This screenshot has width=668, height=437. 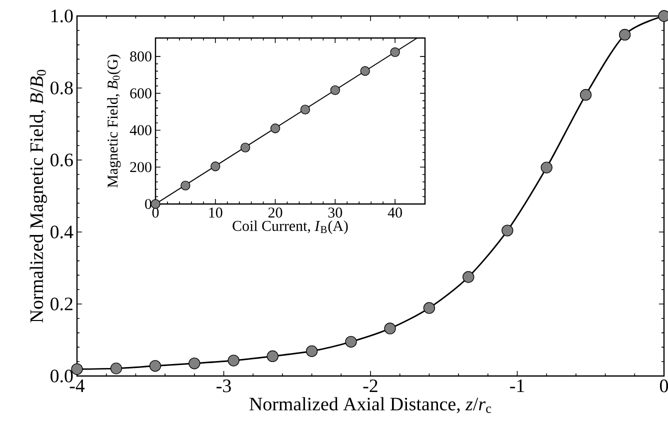 What do you see at coordinates (114, 121) in the screenshot?
I see `y-axis-title: Magnetic Field, B$_{0}$(G)` at bounding box center [114, 121].